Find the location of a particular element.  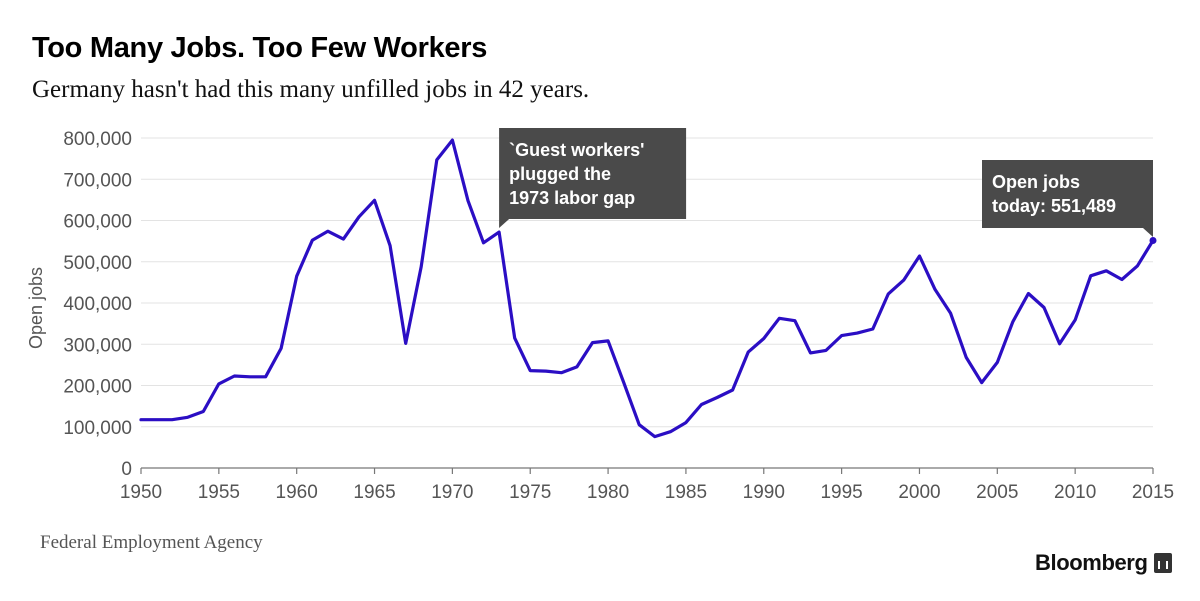

x-tick-label: 1990 is located at coordinates (764, 492).